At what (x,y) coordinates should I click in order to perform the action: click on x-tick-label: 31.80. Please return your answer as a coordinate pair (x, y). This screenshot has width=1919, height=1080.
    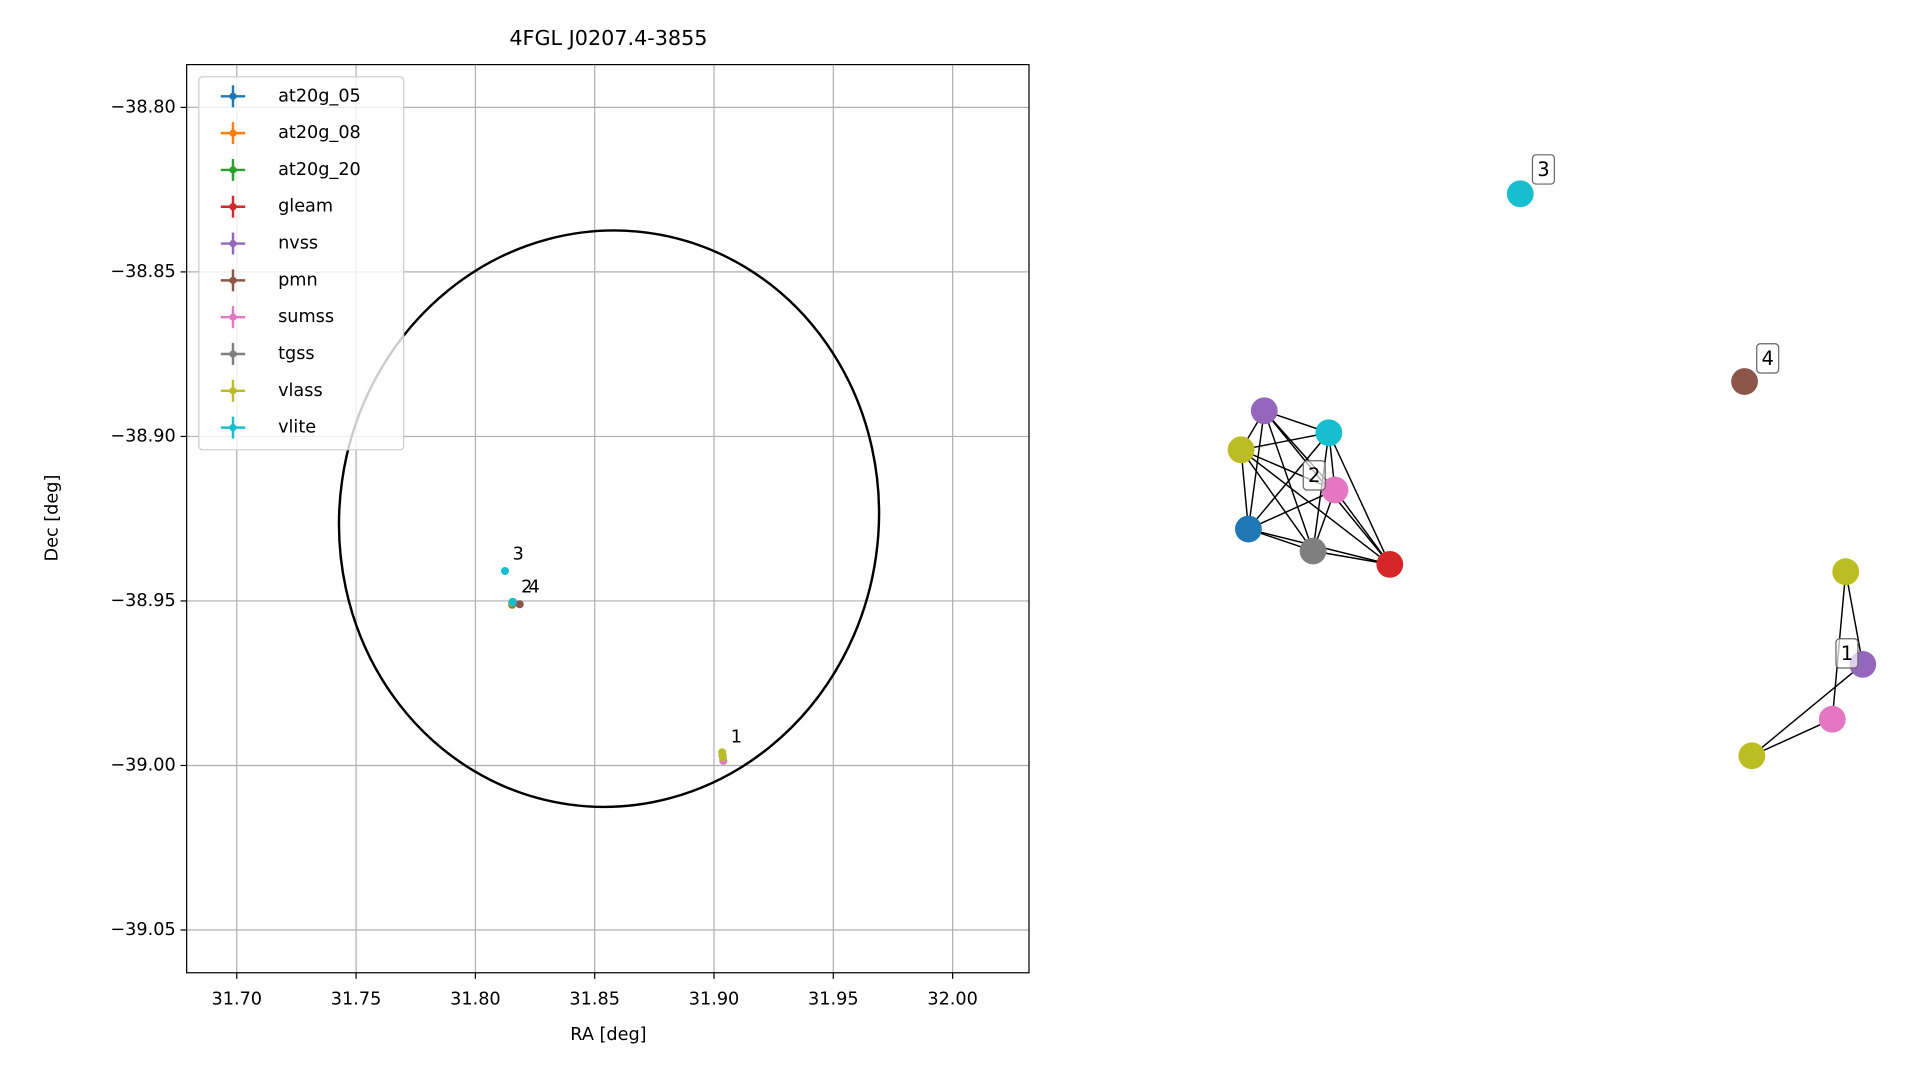
    Looking at the image, I should click on (475, 1000).